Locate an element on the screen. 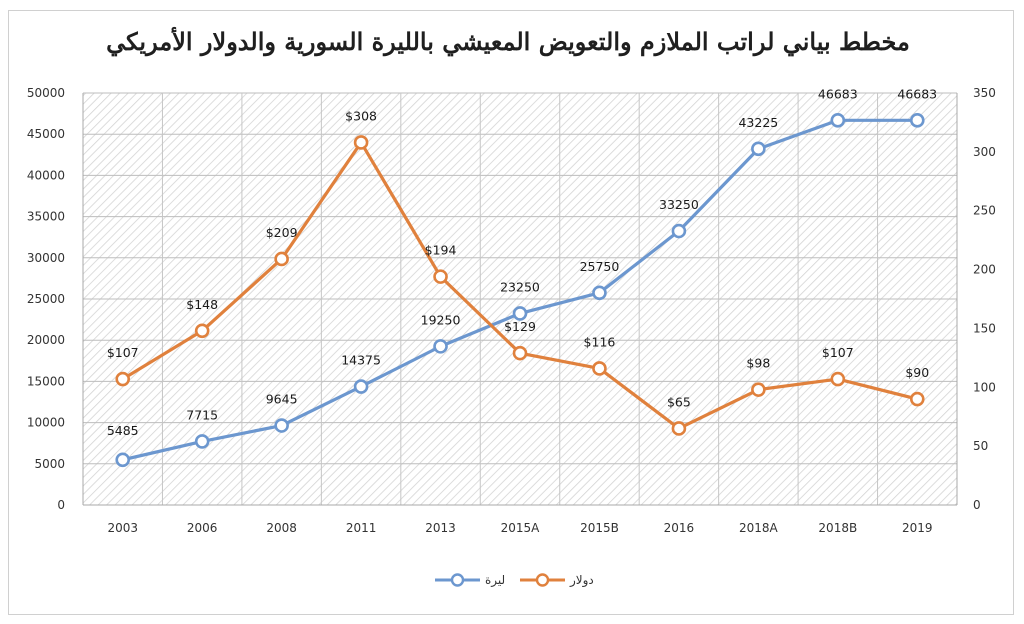 The image size is (1024, 624). y-left-tick-label: 40000 is located at coordinates (46, 175).